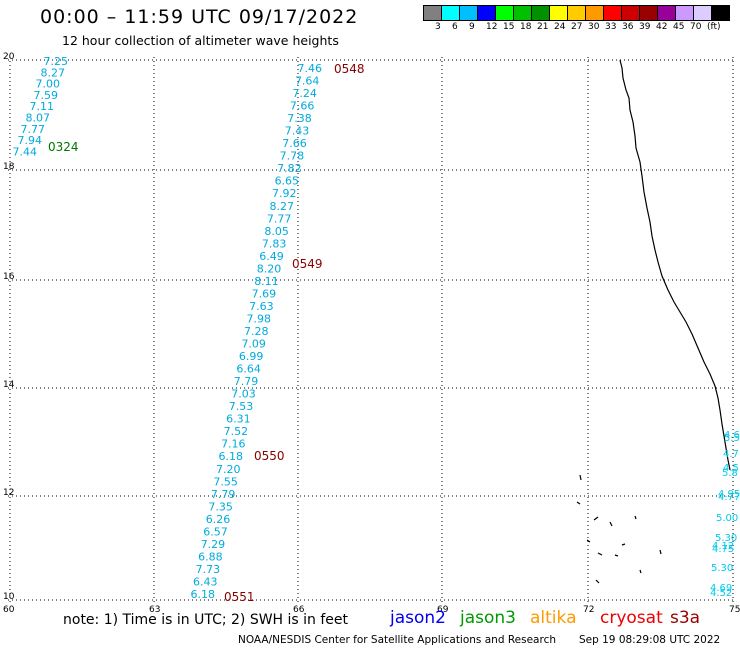 The height and width of the screenshot is (650, 740). Describe the element at coordinates (9, 277) in the screenshot. I see `y-tick-label: 16` at that location.